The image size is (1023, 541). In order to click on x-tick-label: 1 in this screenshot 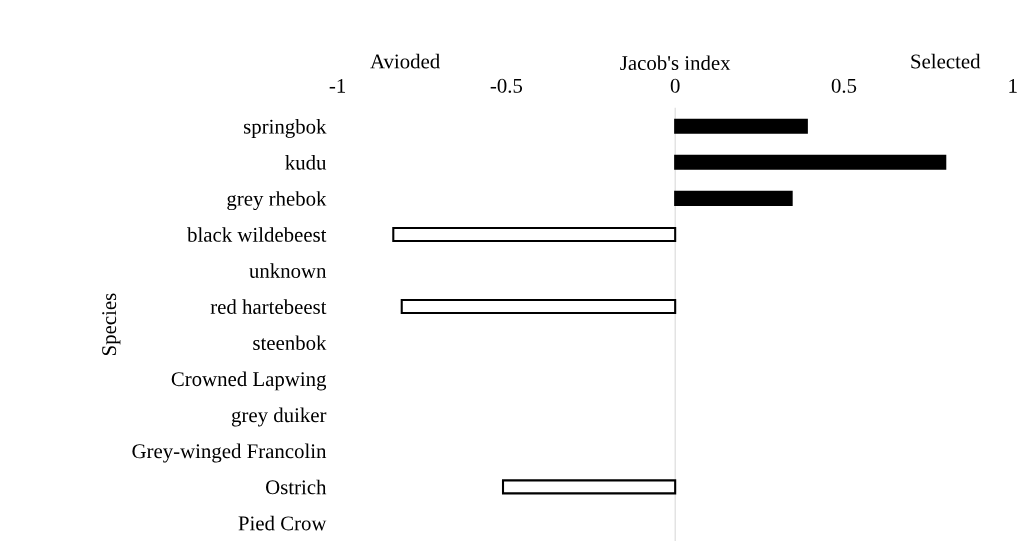, I will do `click(1013, 85)`.